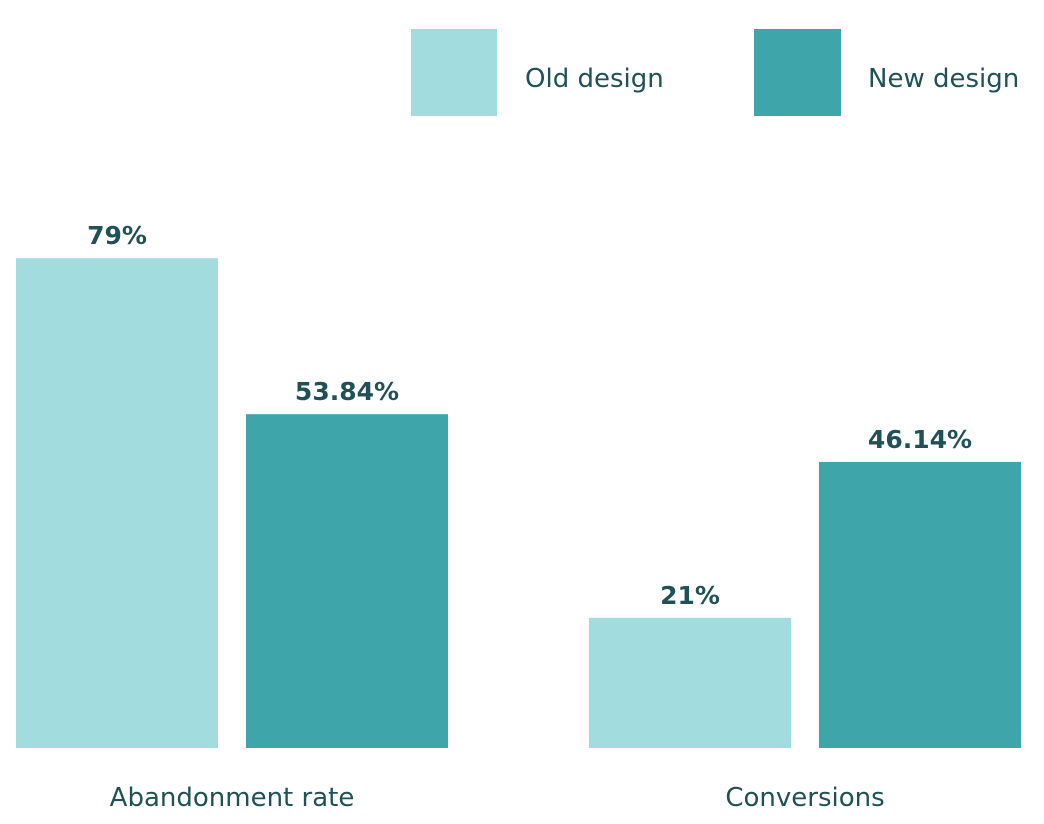 Image resolution: width=1044 pixels, height=824 pixels. I want to click on legend-label-new-design: New design, so click(943, 79).